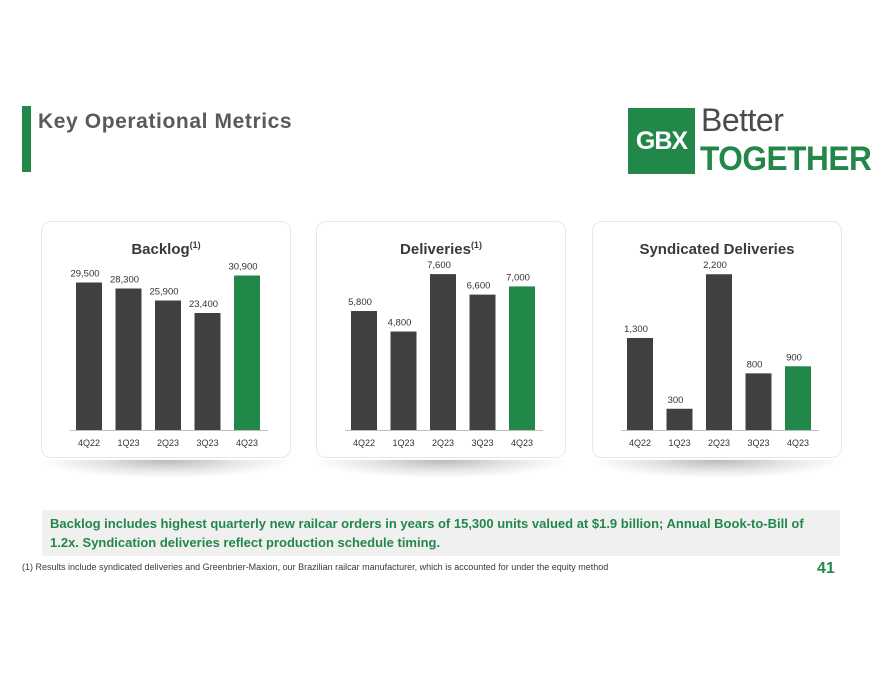 This screenshot has height=680, width=880. What do you see at coordinates (360, 302) in the screenshot?
I see `data-label: 5,800` at bounding box center [360, 302].